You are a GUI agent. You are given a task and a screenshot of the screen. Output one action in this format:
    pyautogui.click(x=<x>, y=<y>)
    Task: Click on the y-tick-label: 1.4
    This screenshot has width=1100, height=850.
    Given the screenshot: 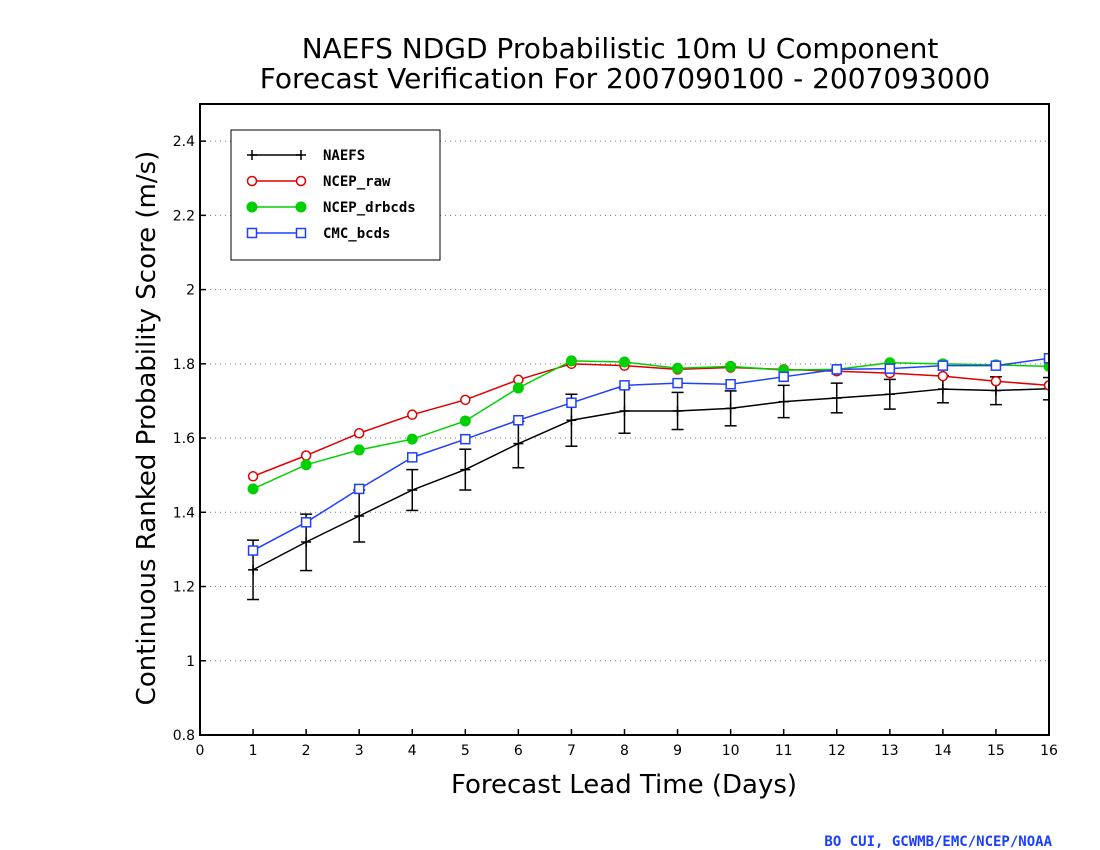 What is the action you would take?
    pyautogui.click(x=184, y=513)
    